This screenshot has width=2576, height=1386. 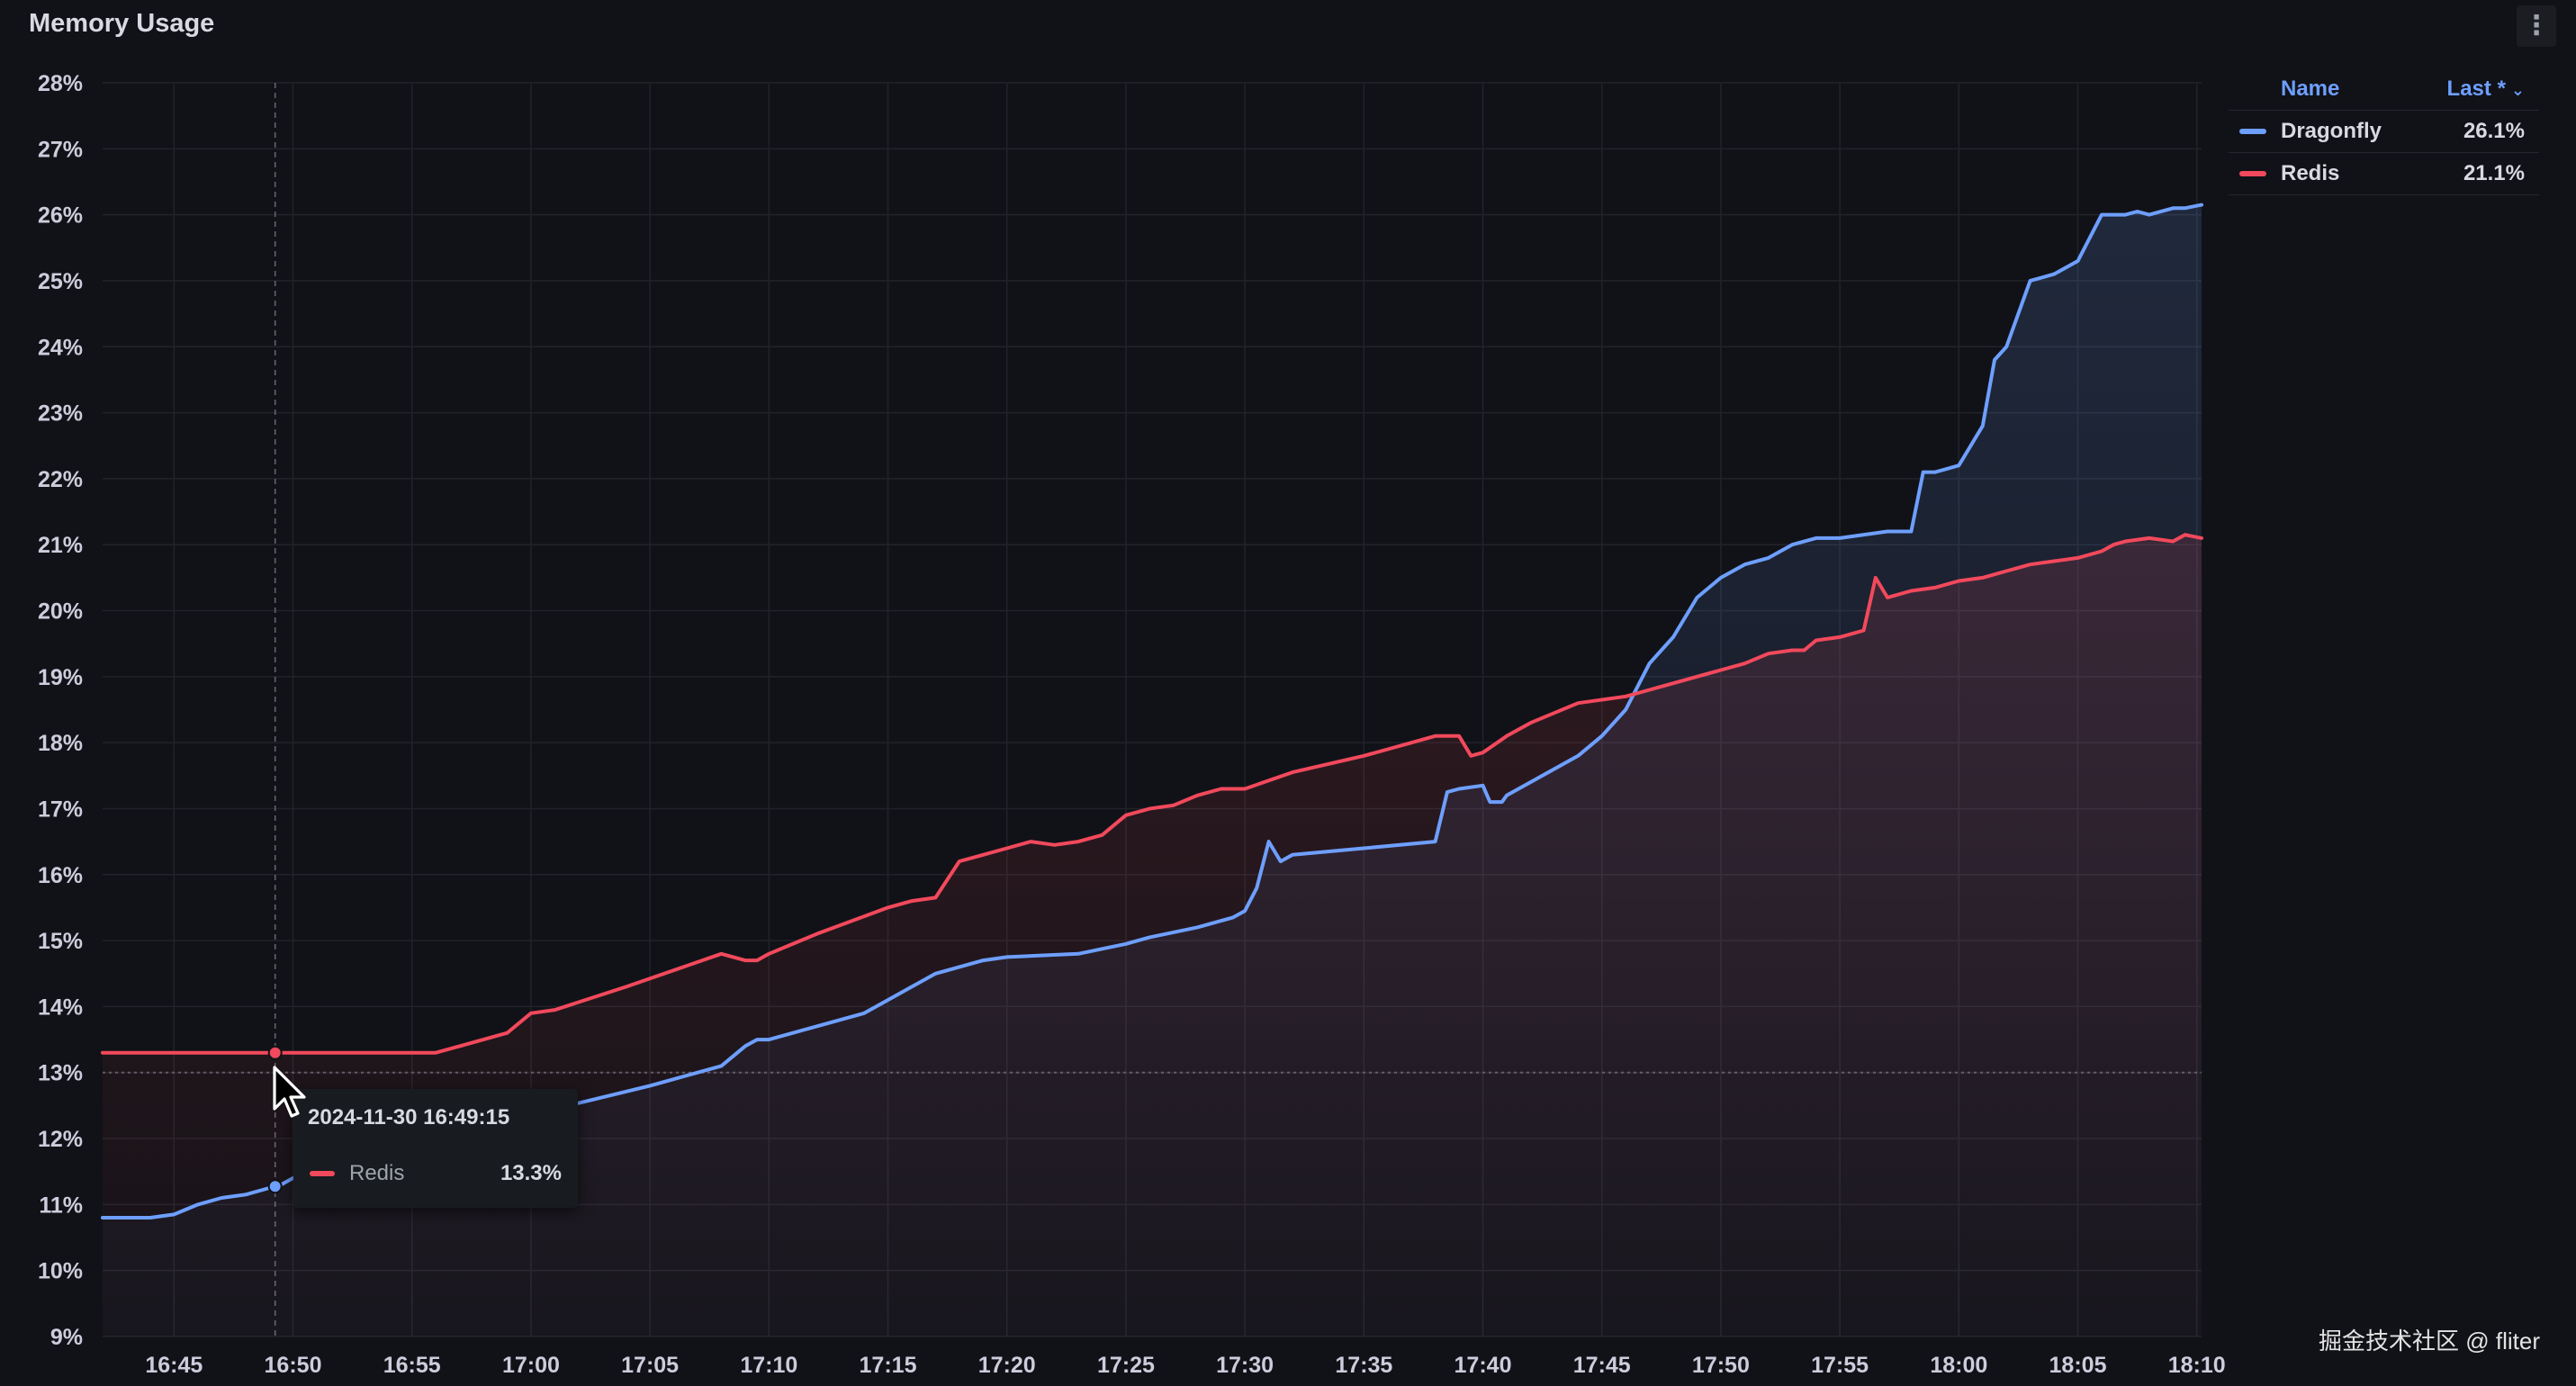 I want to click on x-tick-label: 18:05, so click(x=2078, y=1366).